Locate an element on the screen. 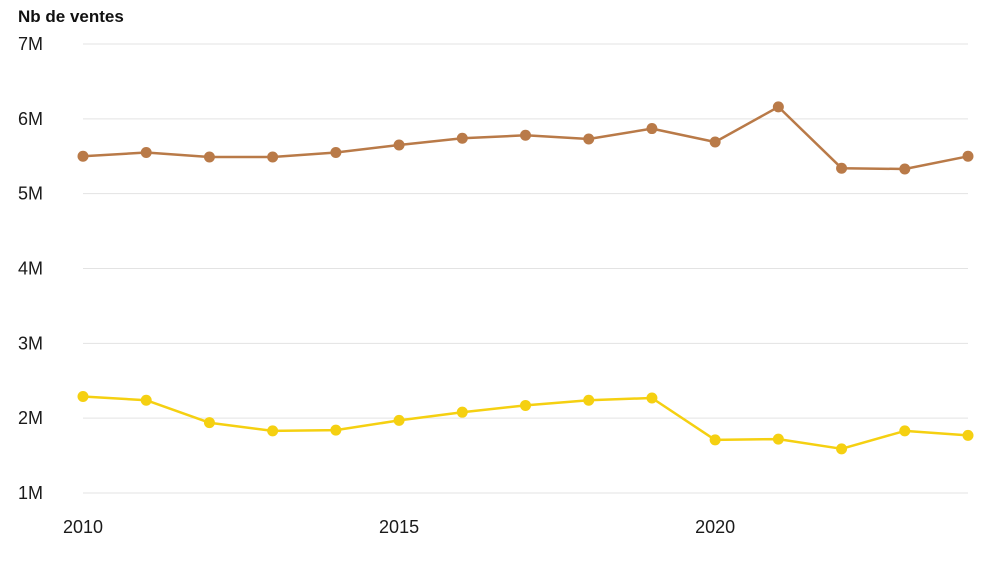 This screenshot has height=562, width=1000. y-tick-label: 5M is located at coordinates (30, 194).